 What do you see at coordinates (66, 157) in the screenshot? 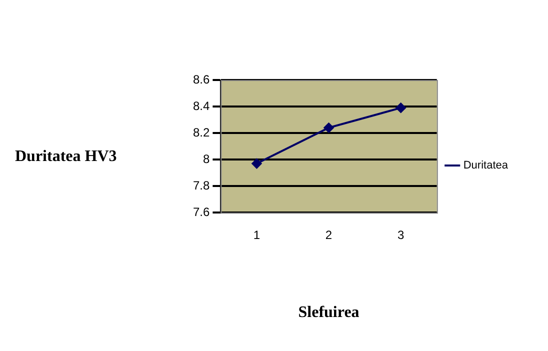
I see `y-axis-title: Duritatea HV3` at bounding box center [66, 157].